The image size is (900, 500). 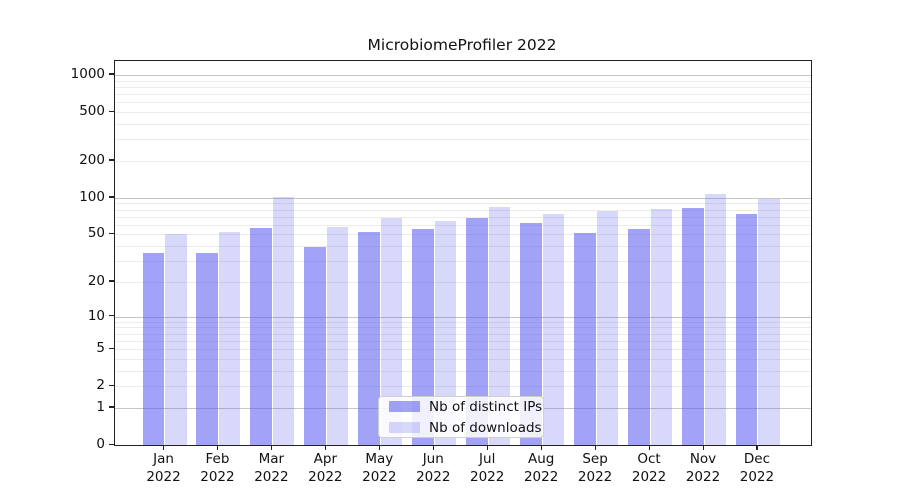 I want to click on y-tick-label: 1, so click(x=100, y=406).